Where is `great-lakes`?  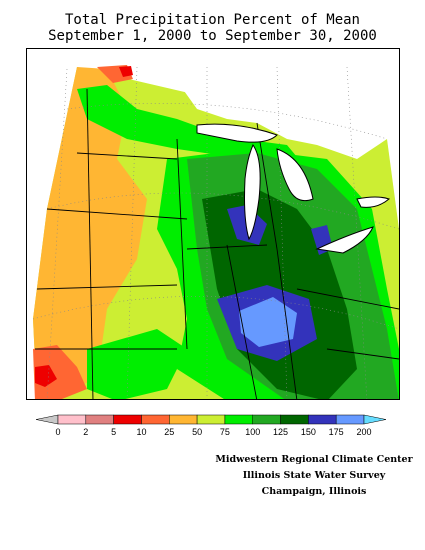
great-lakes is located at coordinates (293, 188).